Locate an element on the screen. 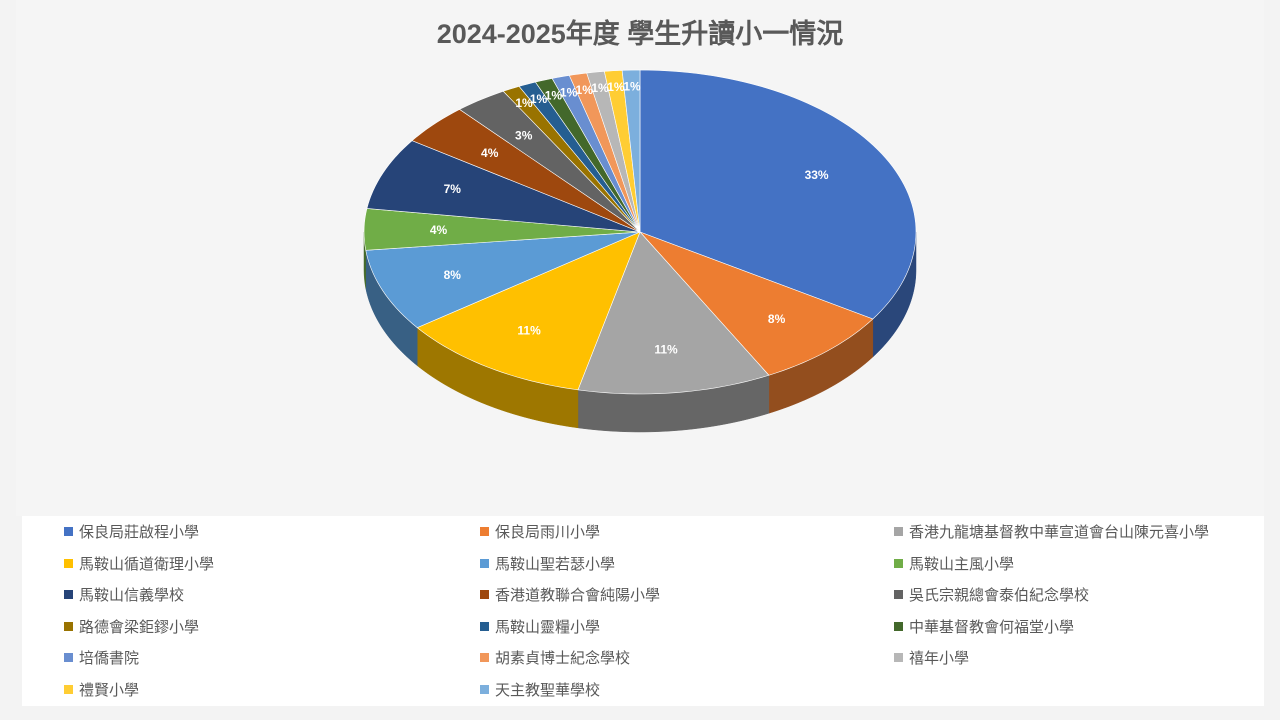 This screenshot has width=1280, height=720. legend-item: 馬鞍山信義學校 is located at coordinates (124, 595).